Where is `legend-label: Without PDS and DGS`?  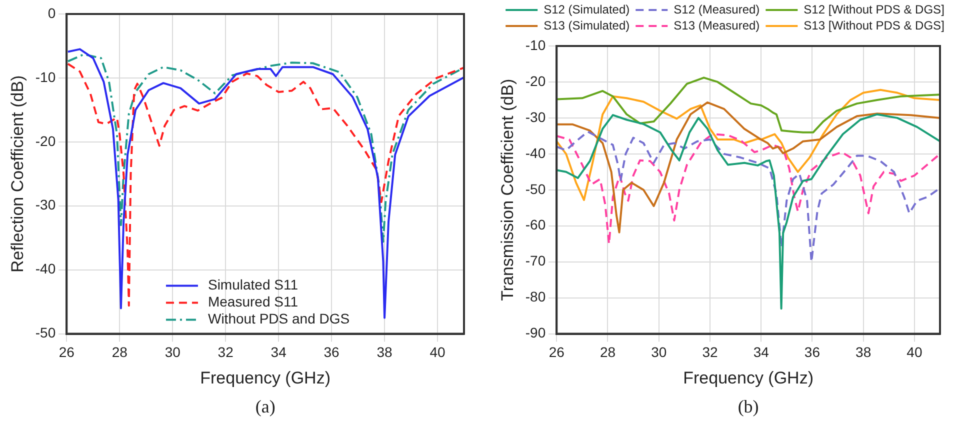
legend-label: Without PDS and DGS is located at coordinates (279, 318).